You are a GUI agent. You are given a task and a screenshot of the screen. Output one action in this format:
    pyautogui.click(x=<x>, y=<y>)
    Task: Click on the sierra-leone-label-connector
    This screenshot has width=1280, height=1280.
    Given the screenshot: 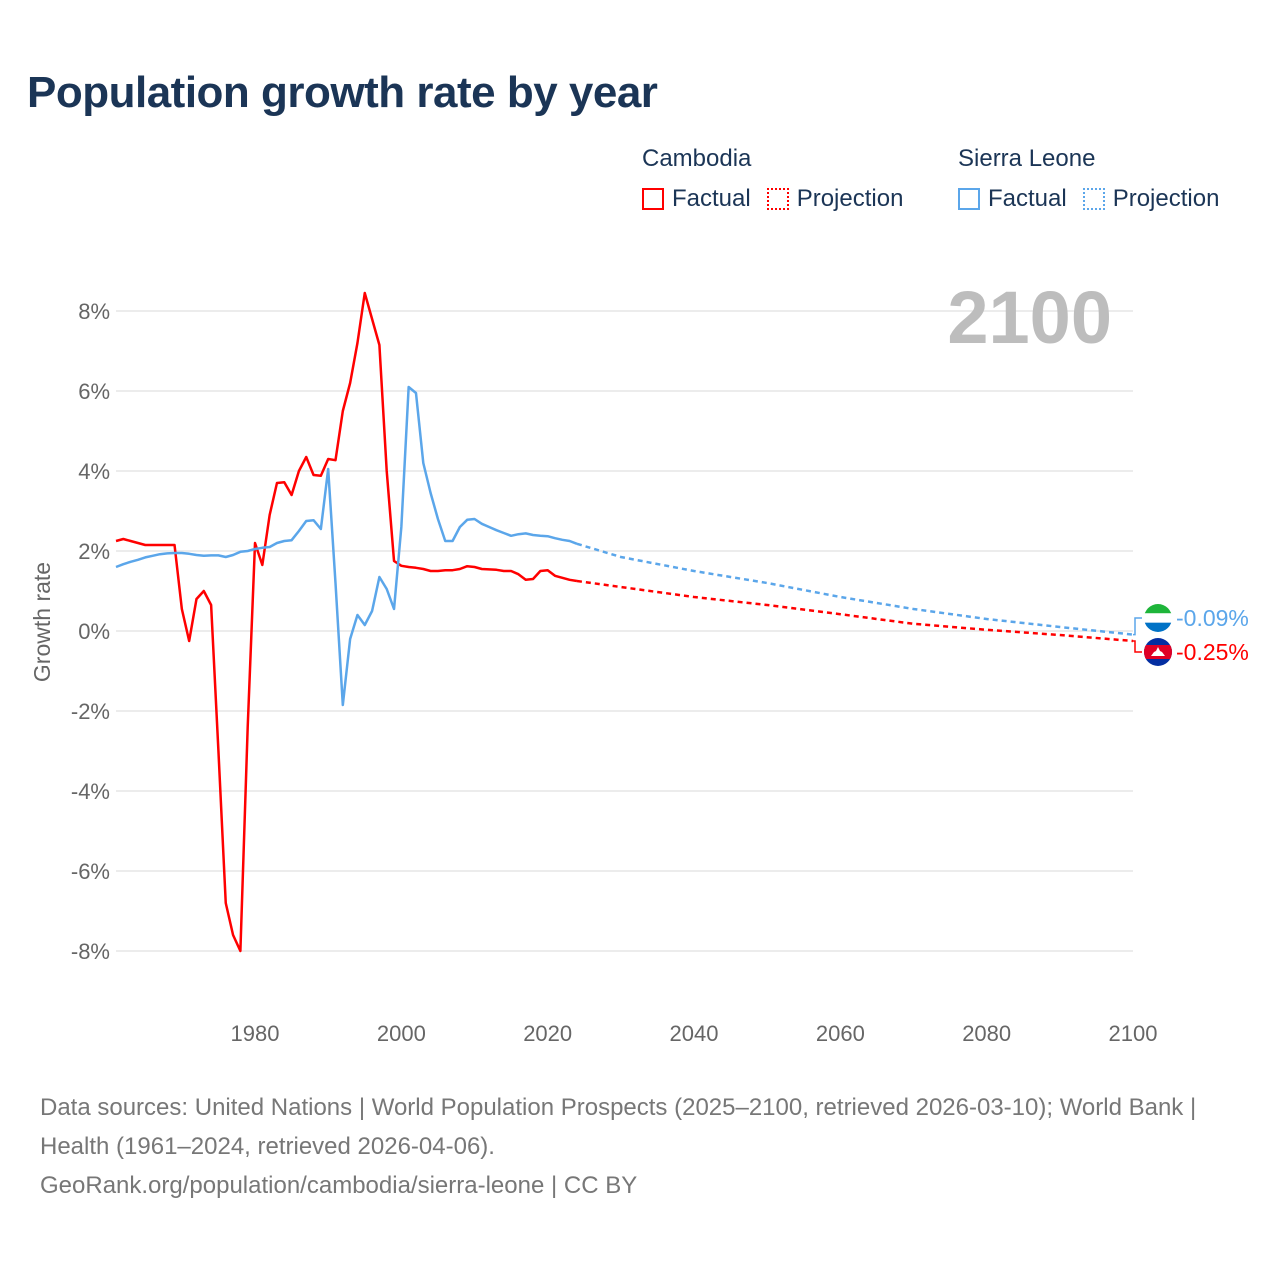 What is the action you would take?
    pyautogui.click(x=1137, y=626)
    